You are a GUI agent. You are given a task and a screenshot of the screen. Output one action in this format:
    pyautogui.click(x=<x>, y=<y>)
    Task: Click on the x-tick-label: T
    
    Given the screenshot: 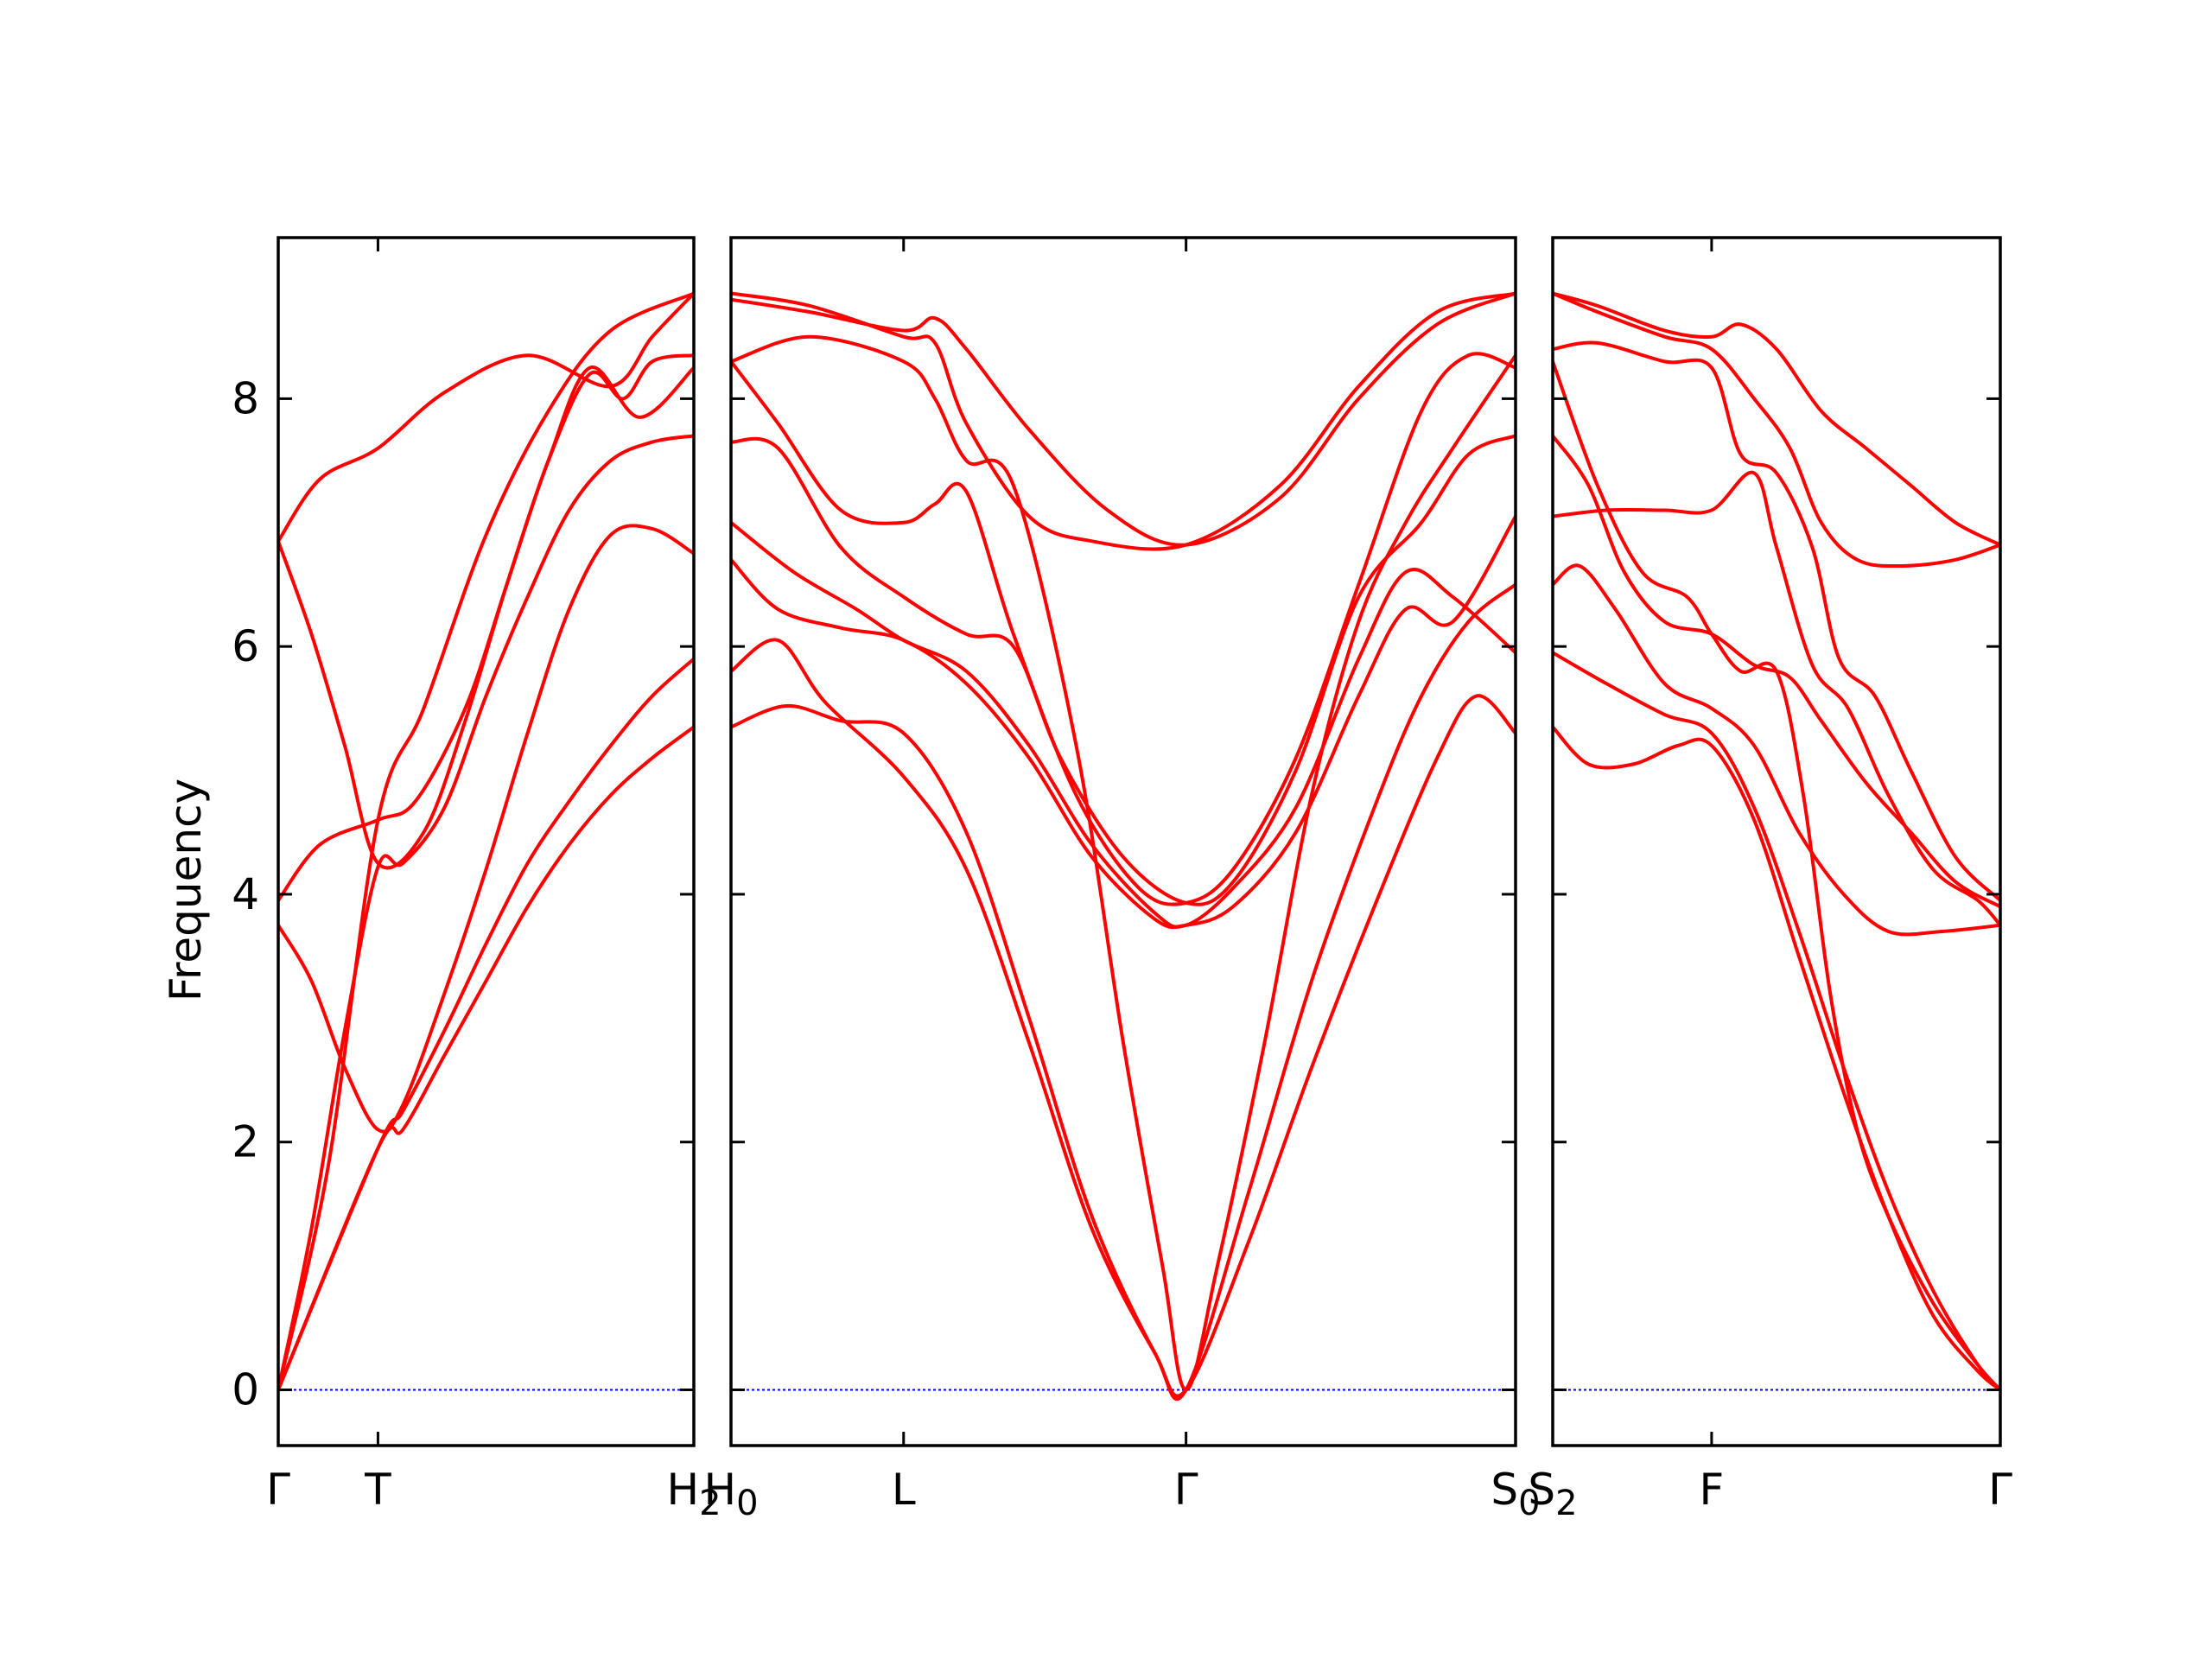 What is the action you would take?
    pyautogui.click(x=377, y=1490)
    